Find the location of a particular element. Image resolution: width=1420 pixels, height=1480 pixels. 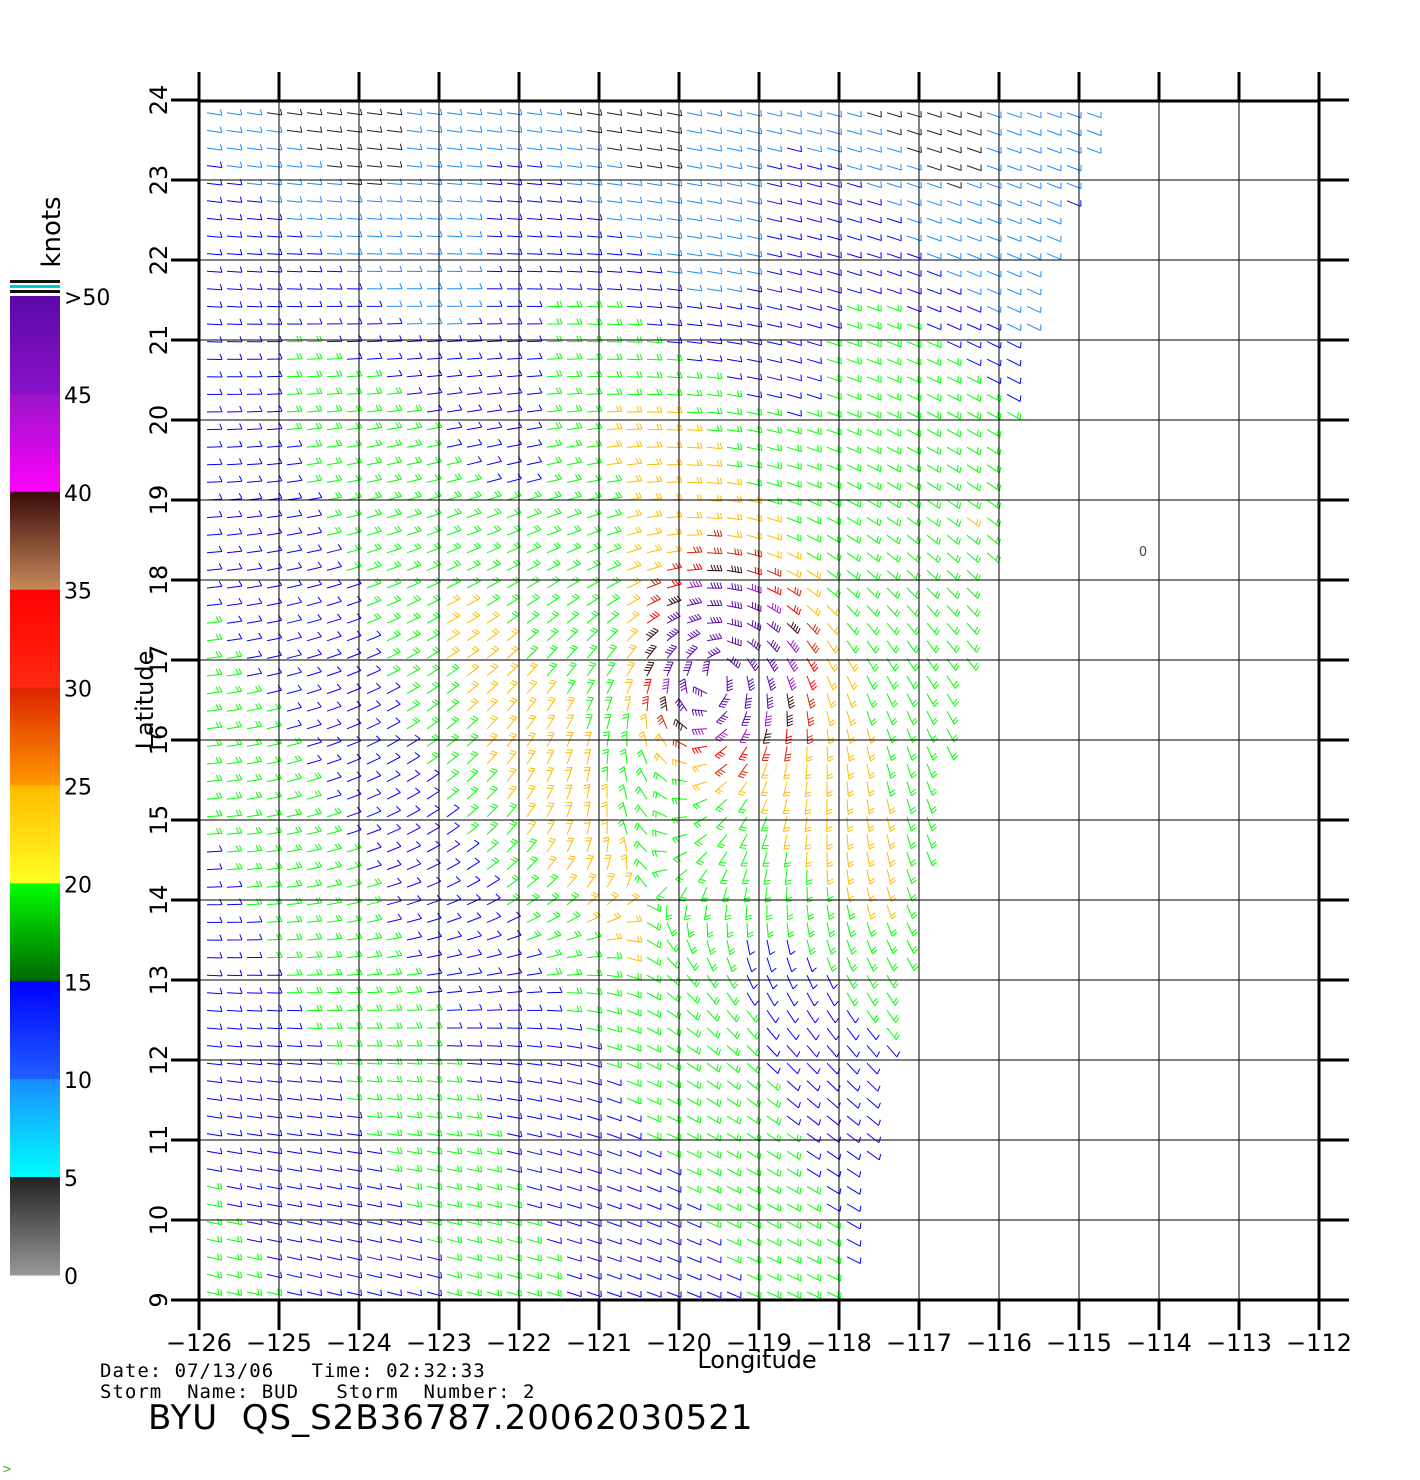

lat-tick-label: 23 is located at coordinates (159, 180).